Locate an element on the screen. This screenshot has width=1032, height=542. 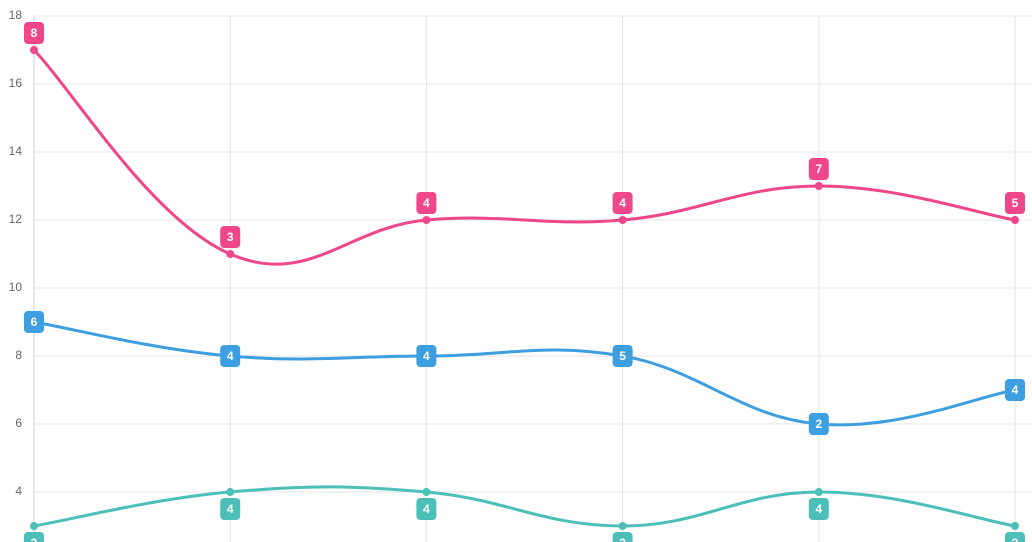
data-label: 2 is located at coordinates (818, 424).